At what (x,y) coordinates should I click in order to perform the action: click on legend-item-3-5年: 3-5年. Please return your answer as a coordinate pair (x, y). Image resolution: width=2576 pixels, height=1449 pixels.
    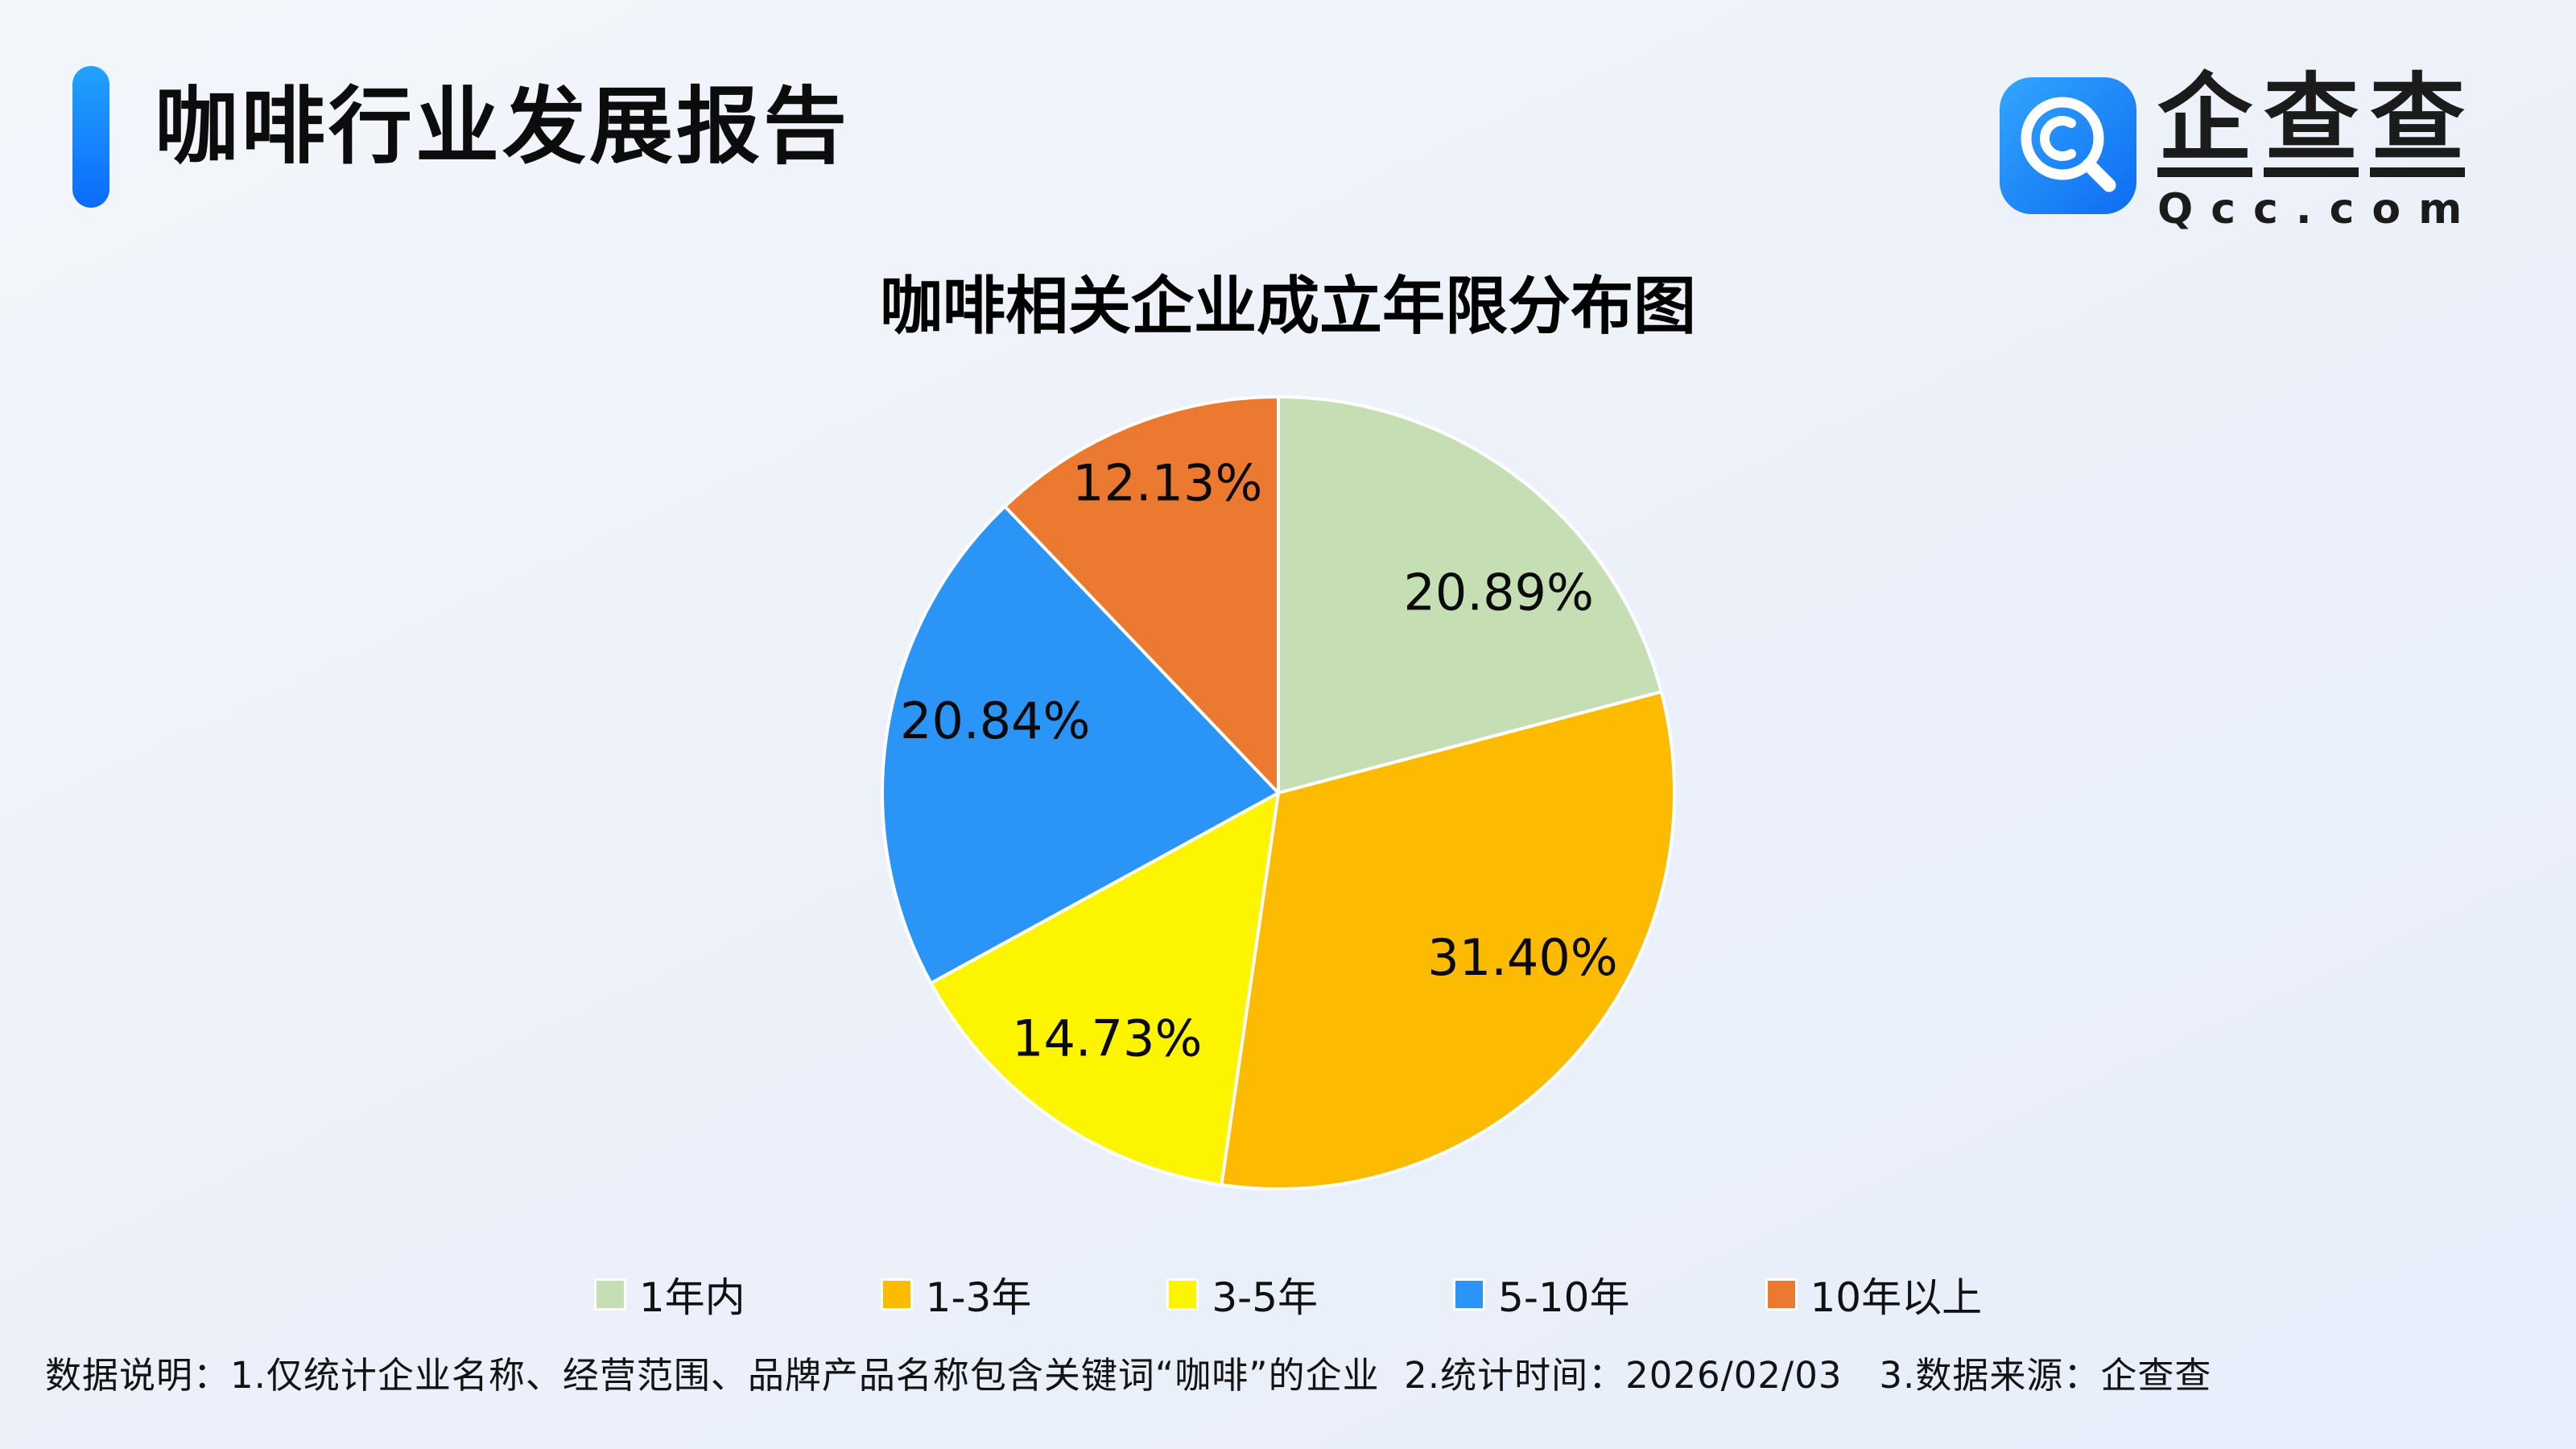
    Looking at the image, I should click on (1242, 1294).